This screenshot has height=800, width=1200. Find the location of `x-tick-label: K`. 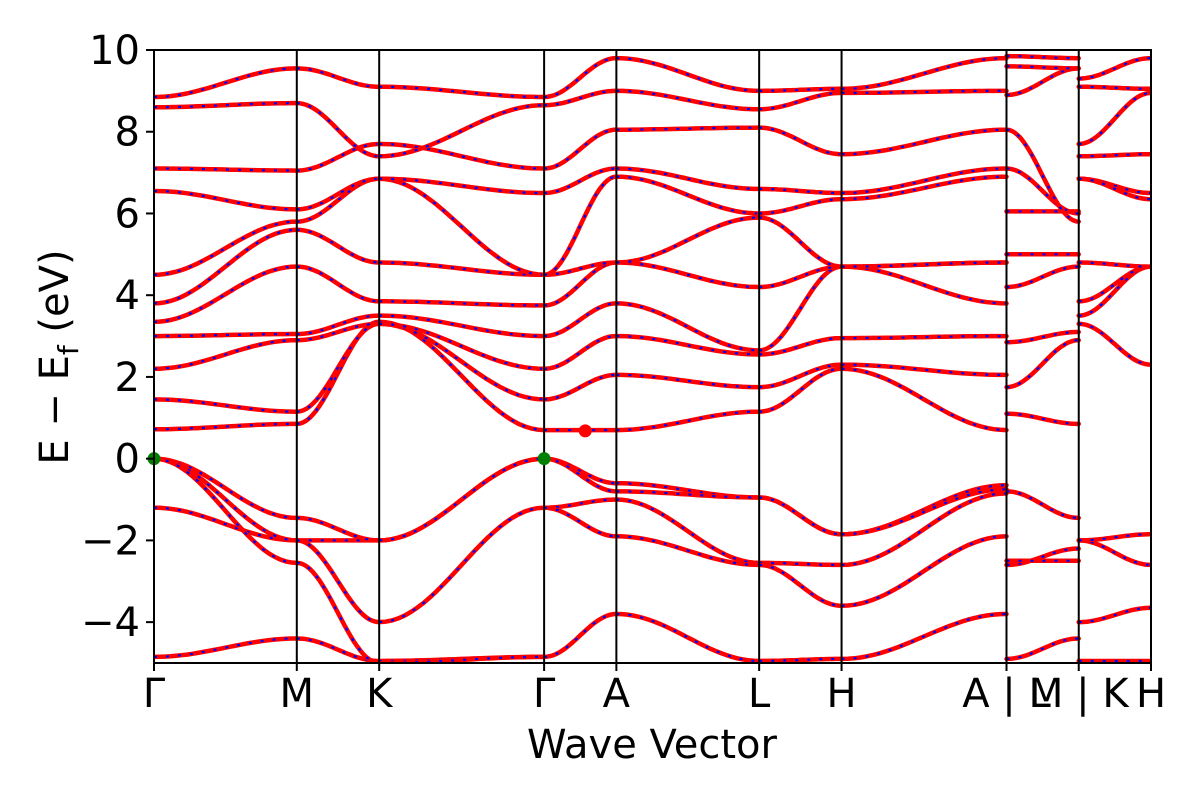

x-tick-label: K is located at coordinates (380, 694).